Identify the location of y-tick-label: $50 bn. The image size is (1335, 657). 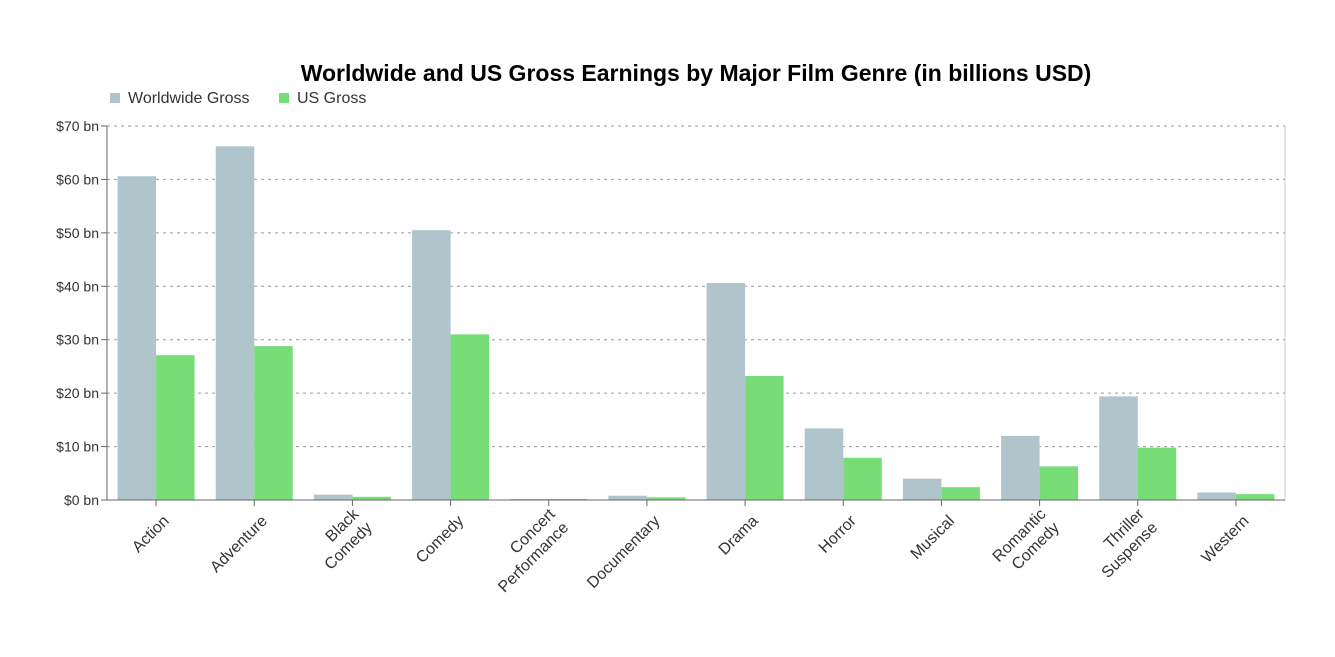
(77, 233).